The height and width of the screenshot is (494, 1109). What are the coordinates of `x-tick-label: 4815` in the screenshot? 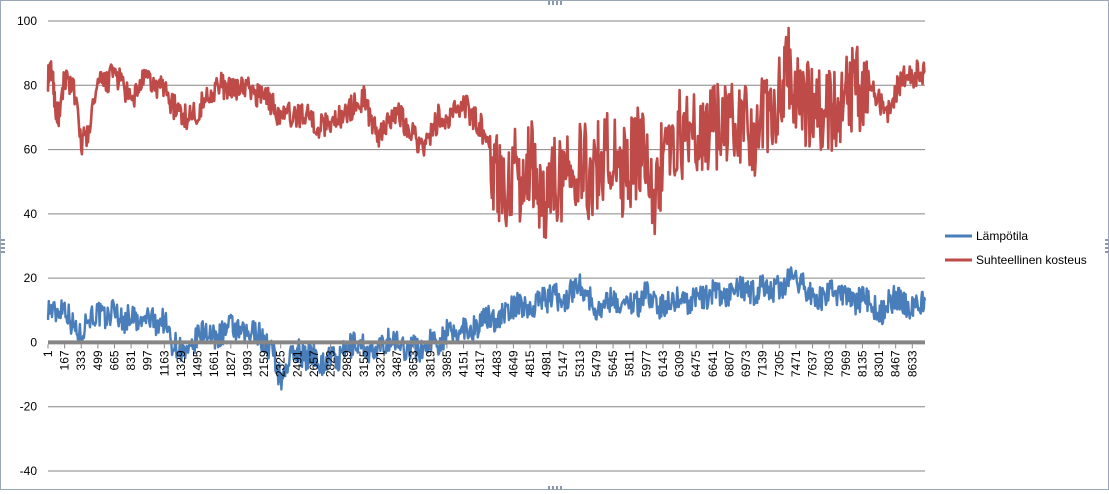 It's located at (530, 363).